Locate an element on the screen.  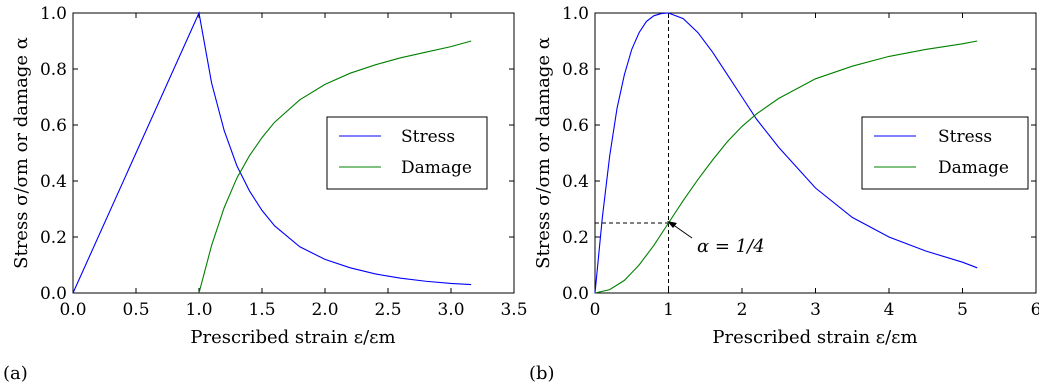
x-tick-label: 3.0 is located at coordinates (450, 310).